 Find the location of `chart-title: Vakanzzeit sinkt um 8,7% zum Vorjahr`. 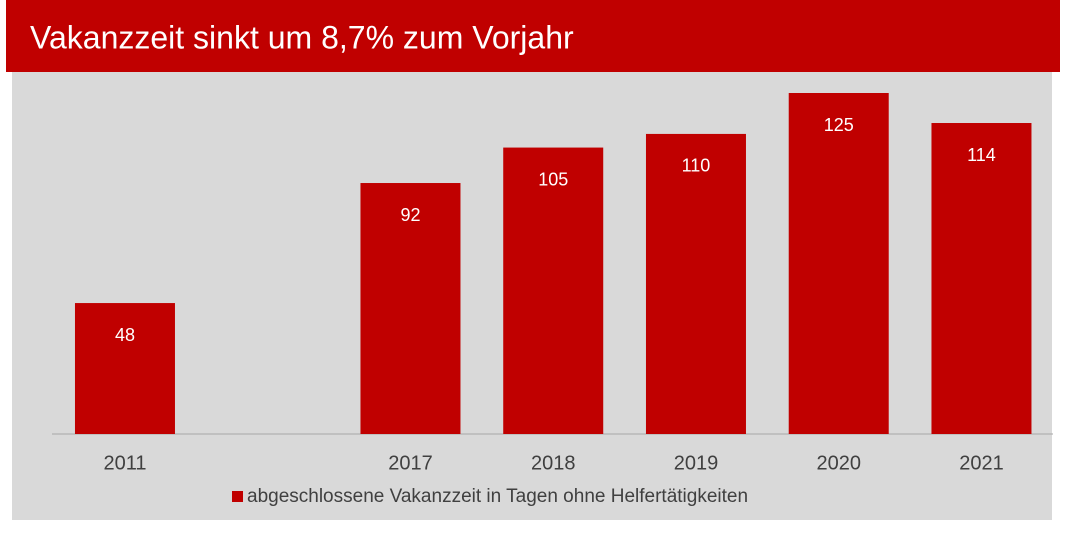

chart-title: Vakanzzeit sinkt um 8,7% zum Vorjahr is located at coordinates (302, 37).